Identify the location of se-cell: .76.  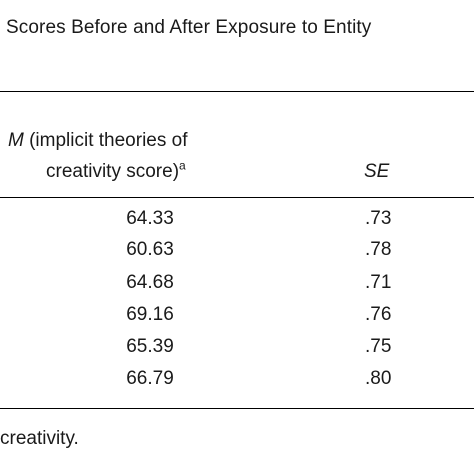
(378, 314).